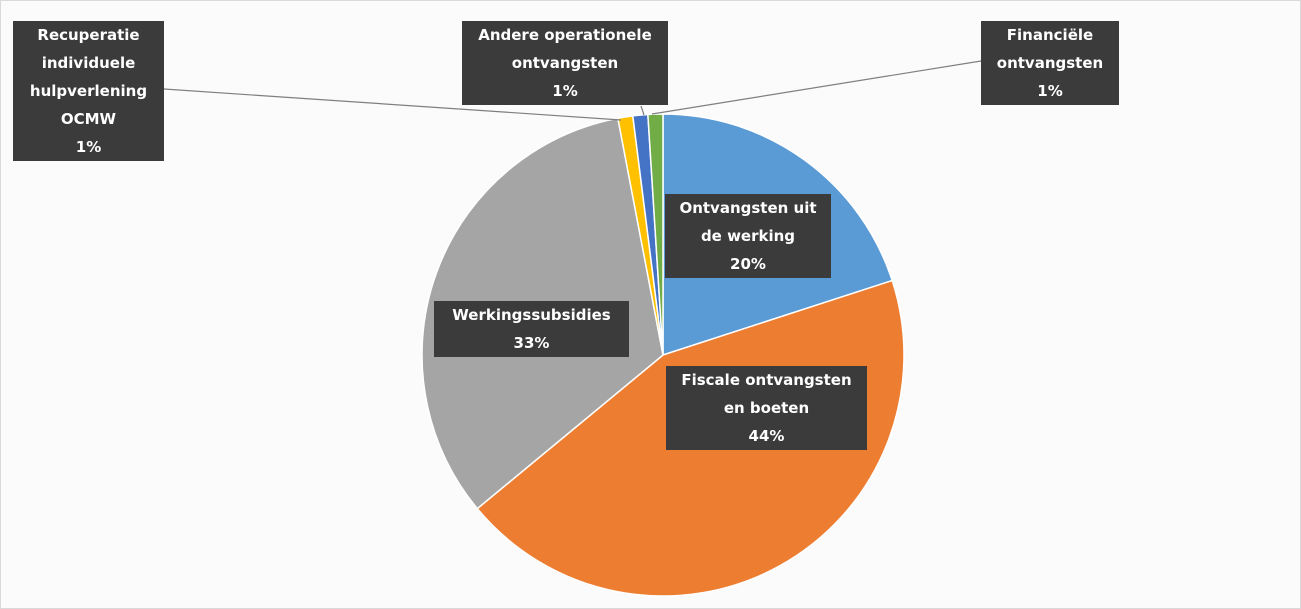 This screenshot has width=1301, height=609. I want to click on pie-slice, so click(655, 234).